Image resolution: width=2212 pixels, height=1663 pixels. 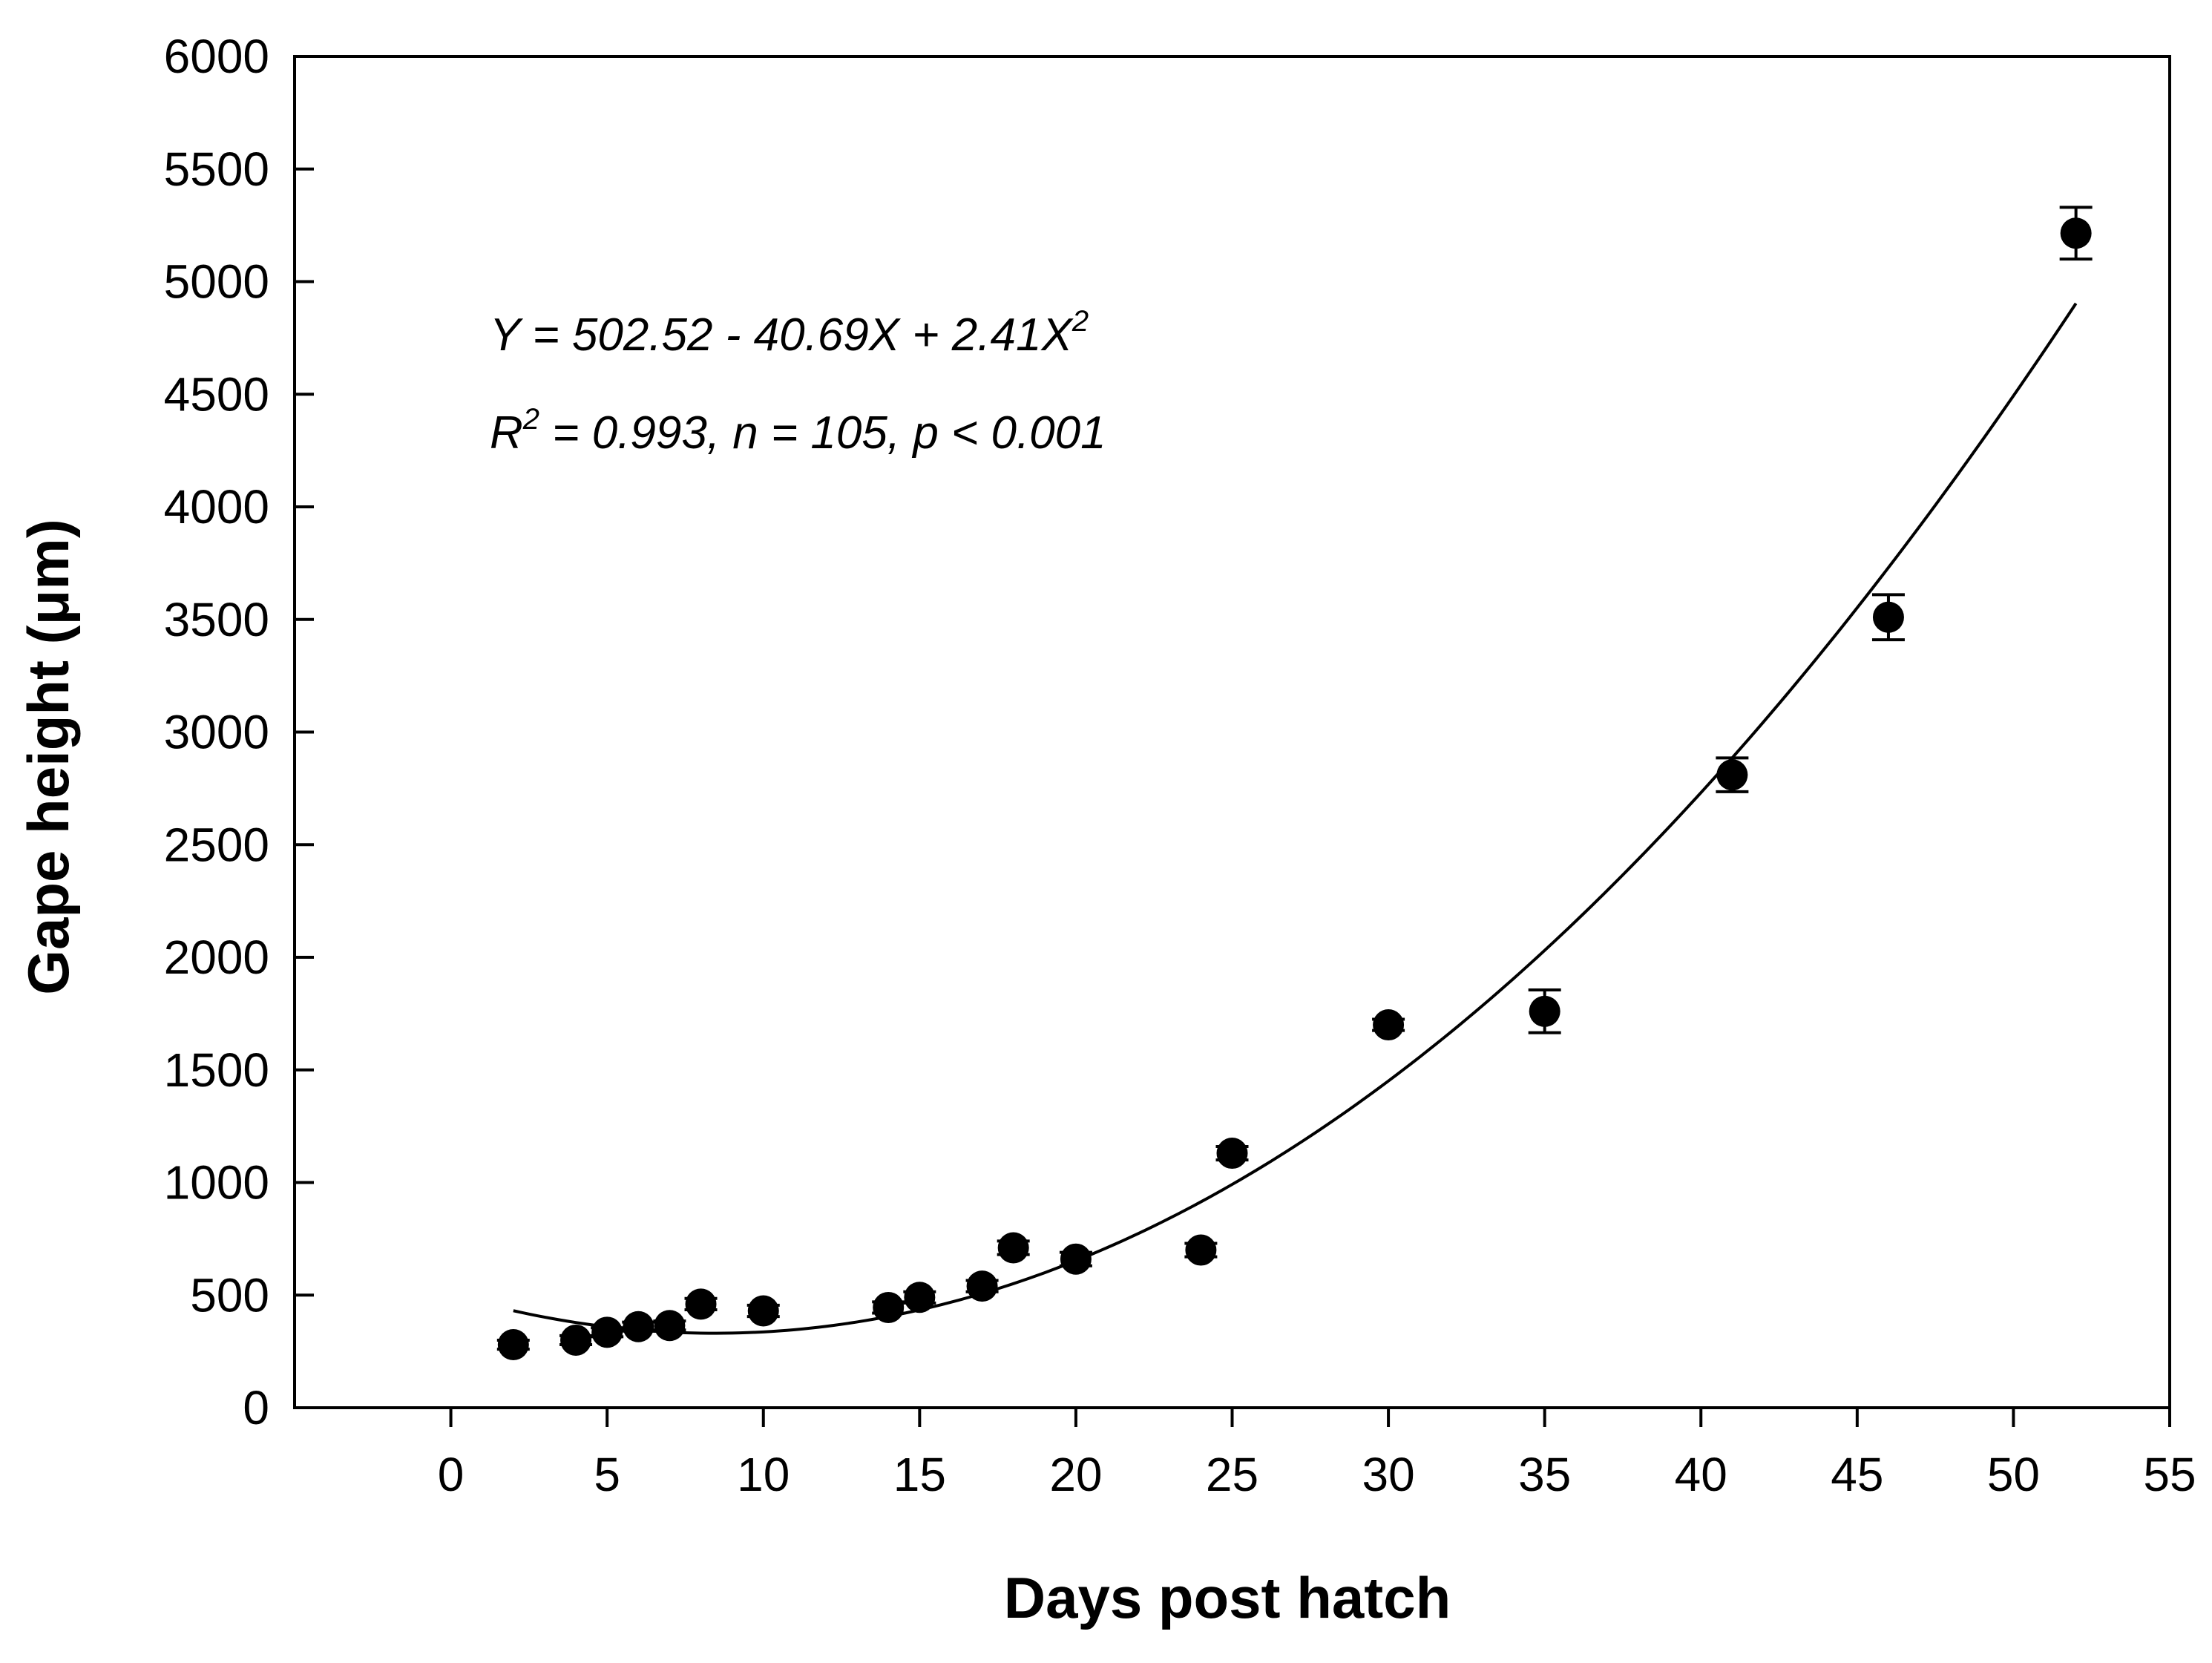 I want to click on y-tick-label: 5000, so click(x=217, y=282).